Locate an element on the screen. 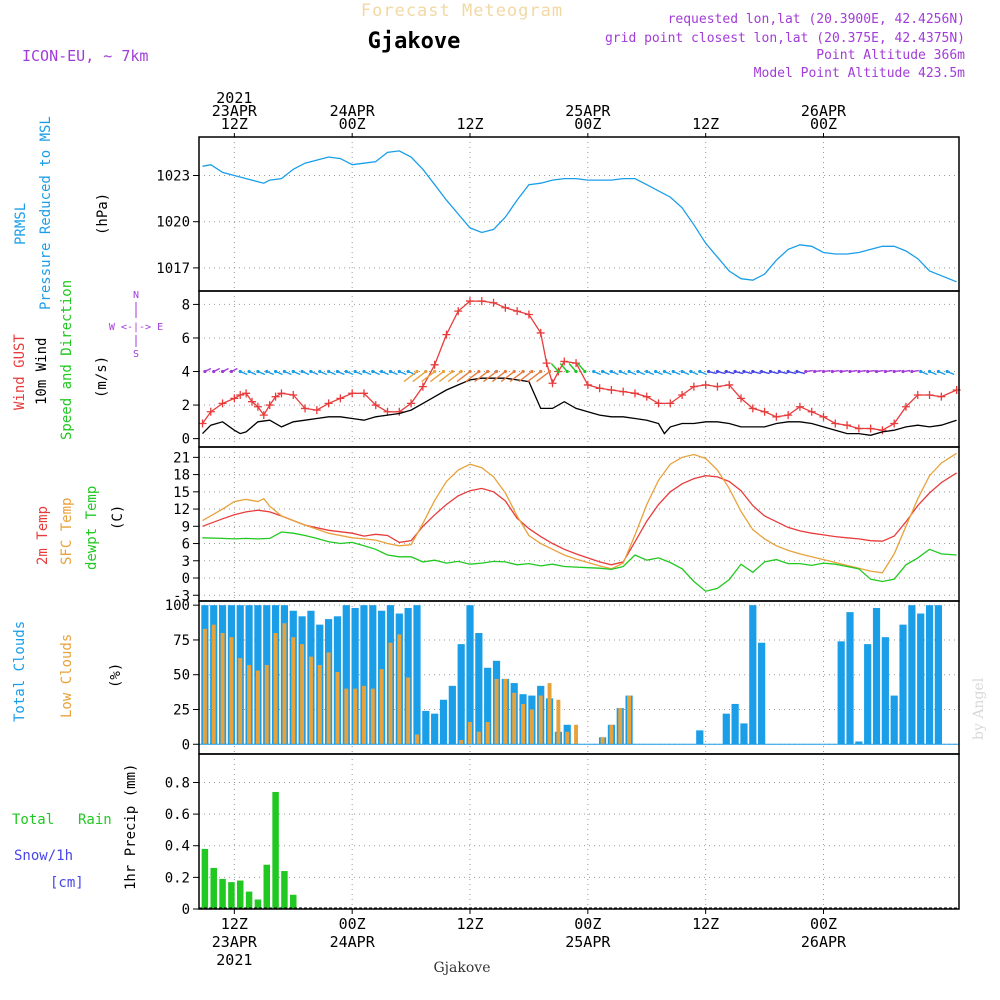  top-time-label: 00Z is located at coordinates (587, 124).